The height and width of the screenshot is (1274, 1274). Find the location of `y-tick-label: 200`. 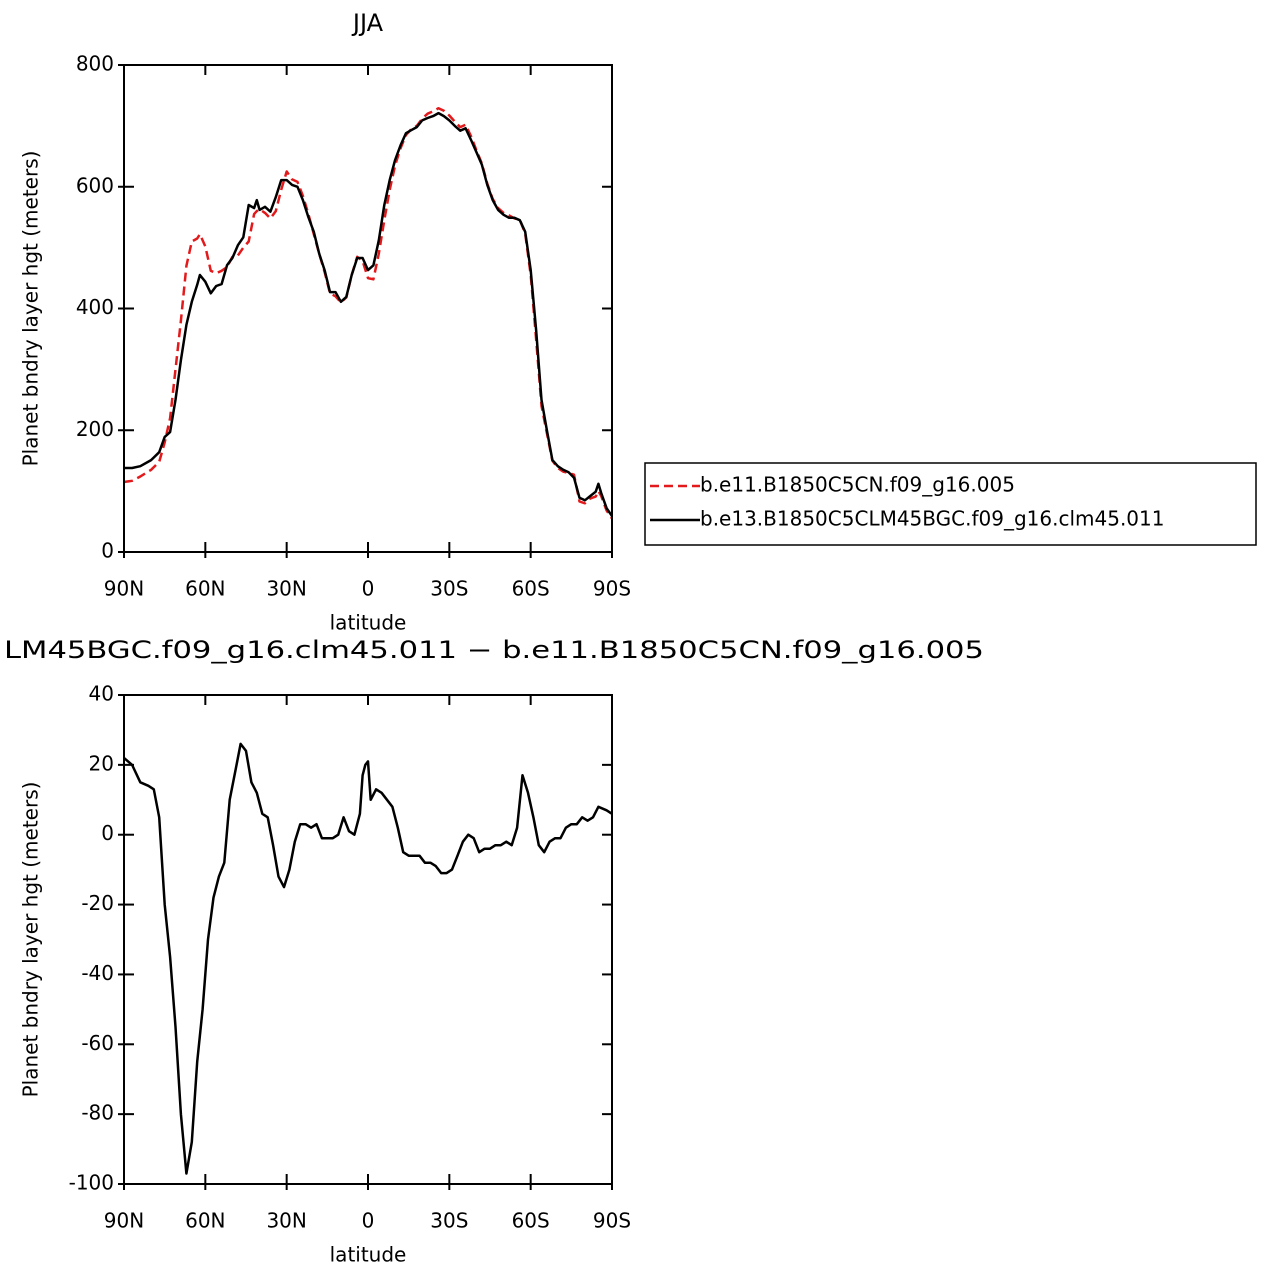

y-tick-label: 200 is located at coordinates (95, 429).